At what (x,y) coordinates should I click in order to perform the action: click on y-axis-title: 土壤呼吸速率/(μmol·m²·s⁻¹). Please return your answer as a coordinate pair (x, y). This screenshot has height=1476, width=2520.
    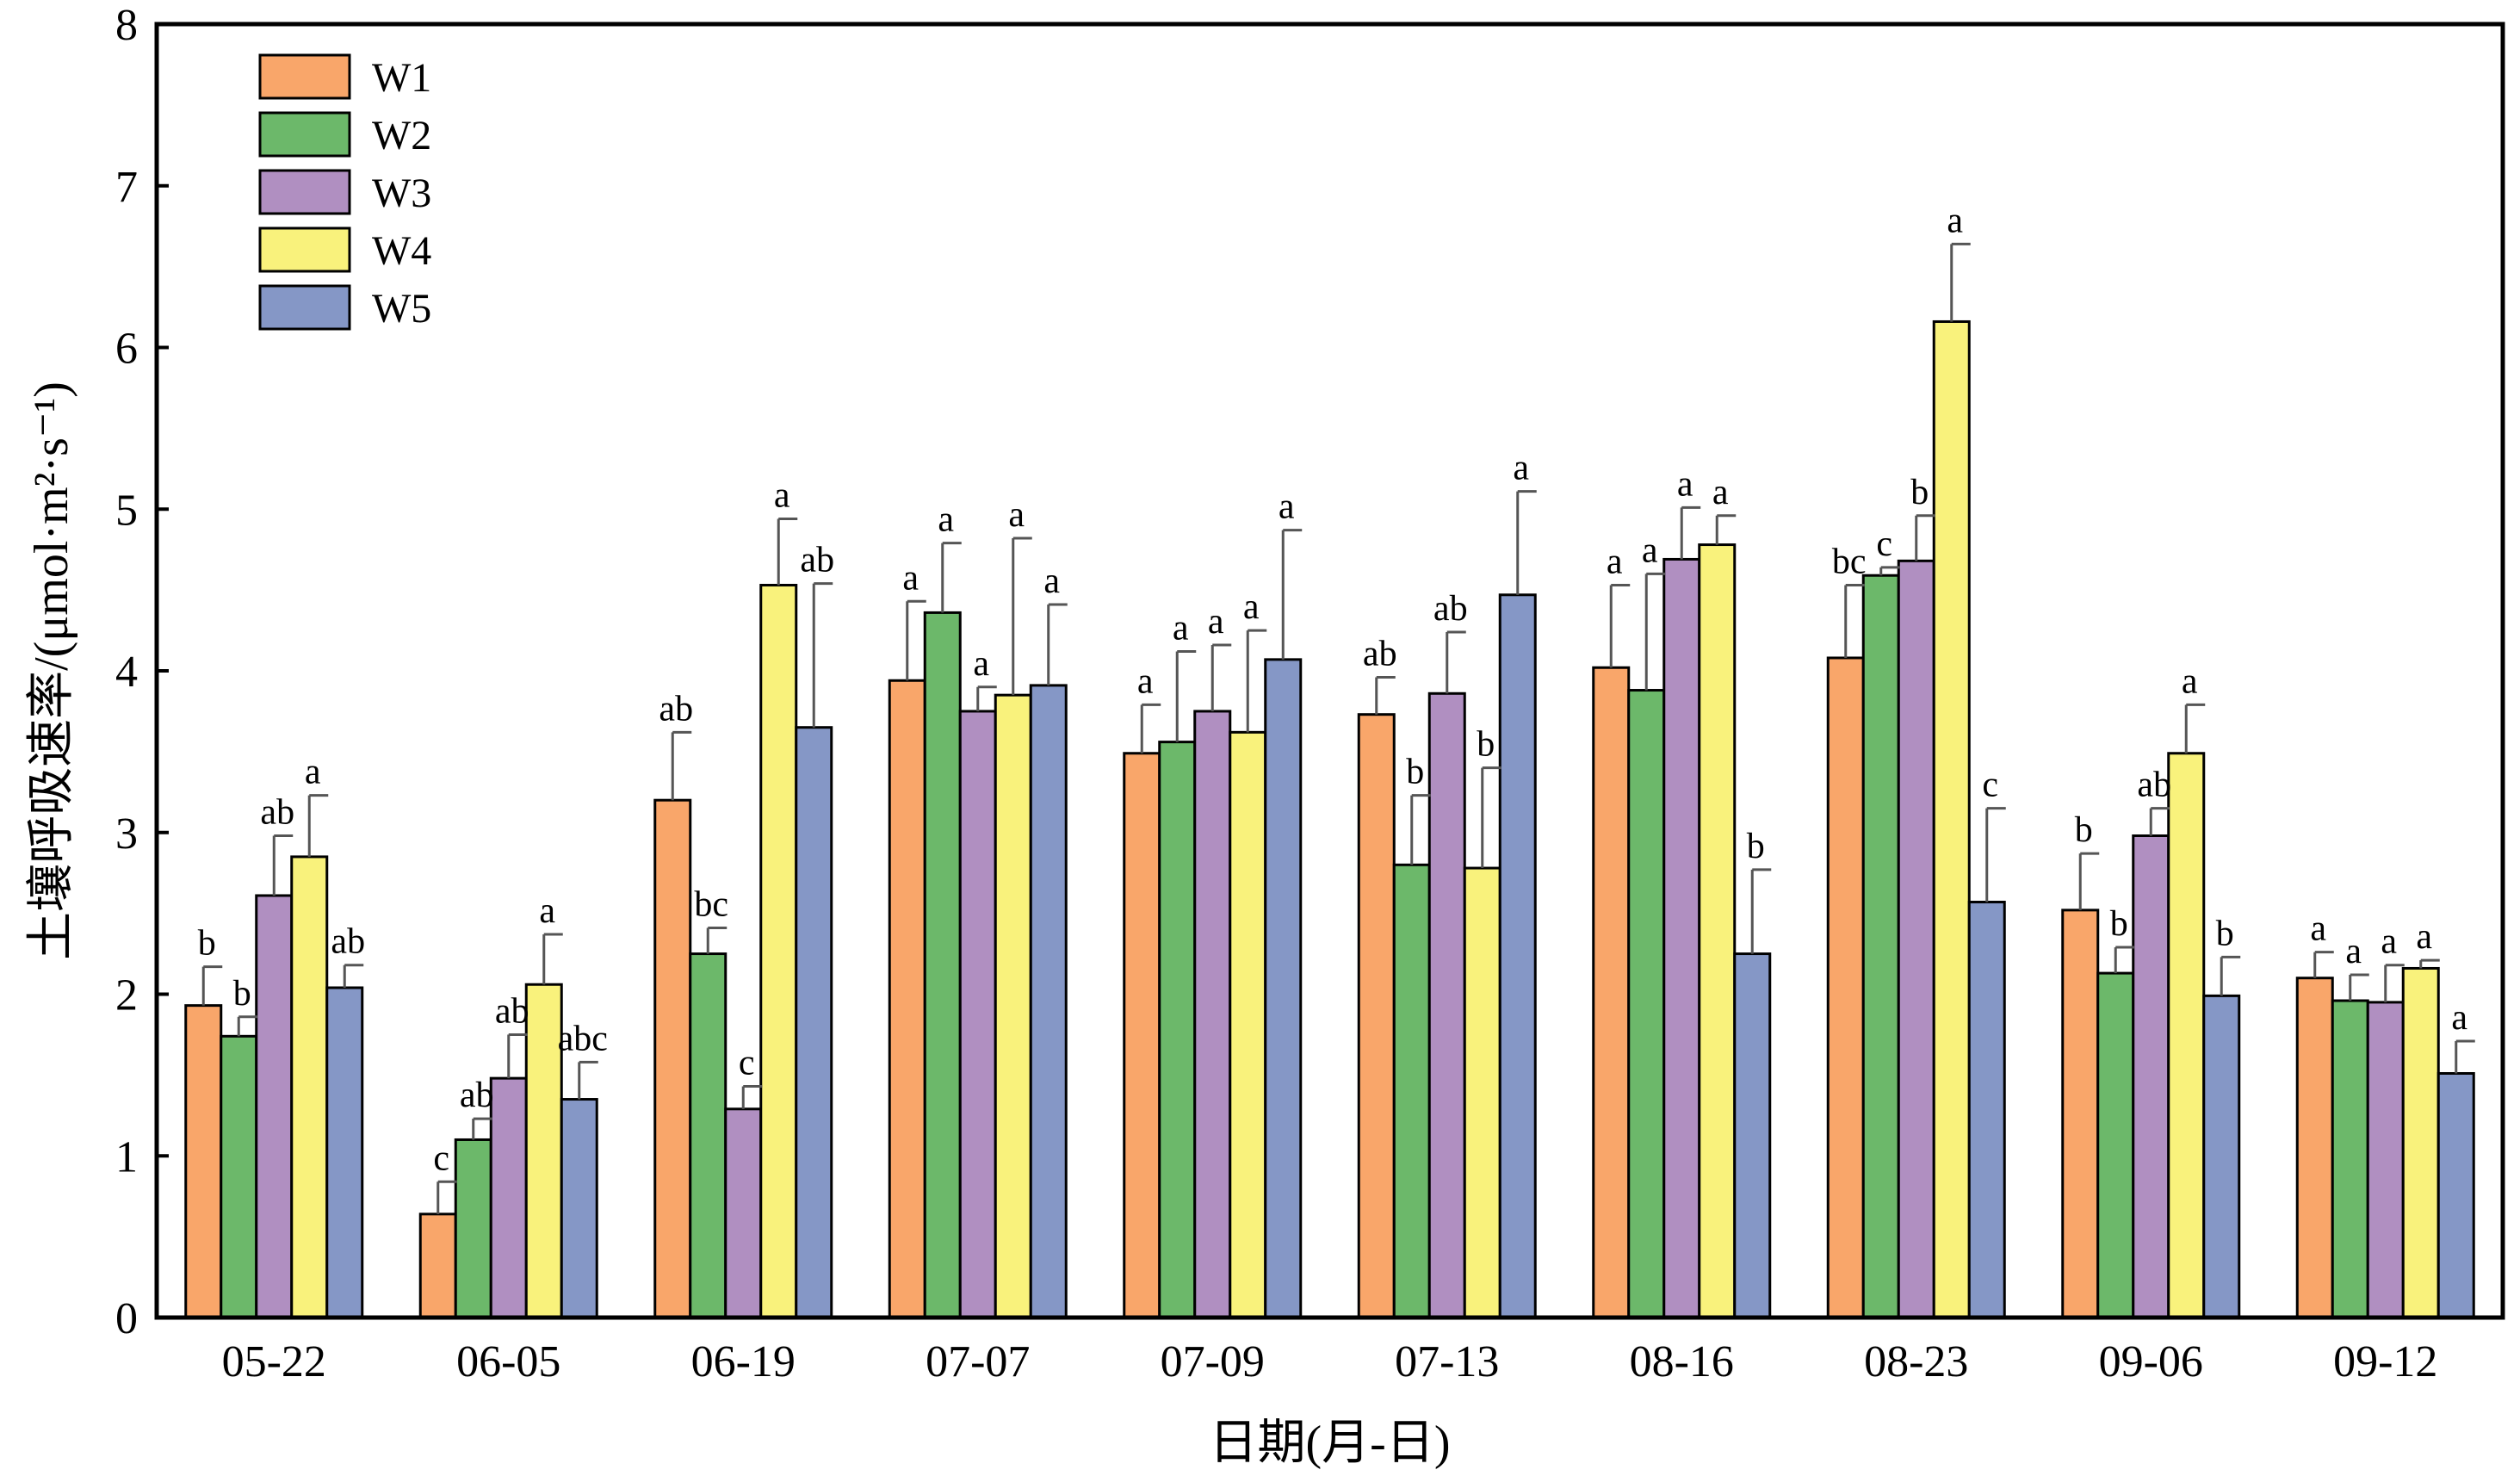
    Looking at the image, I should click on (52, 670).